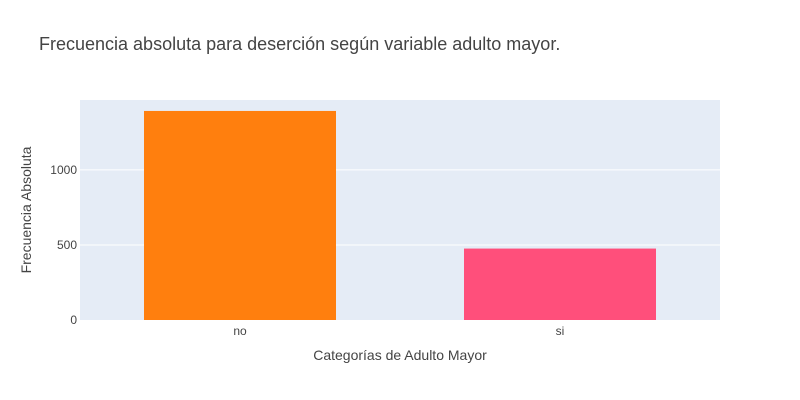  What do you see at coordinates (398, 331) in the screenshot?
I see `x-axis-ticks: no si` at bounding box center [398, 331].